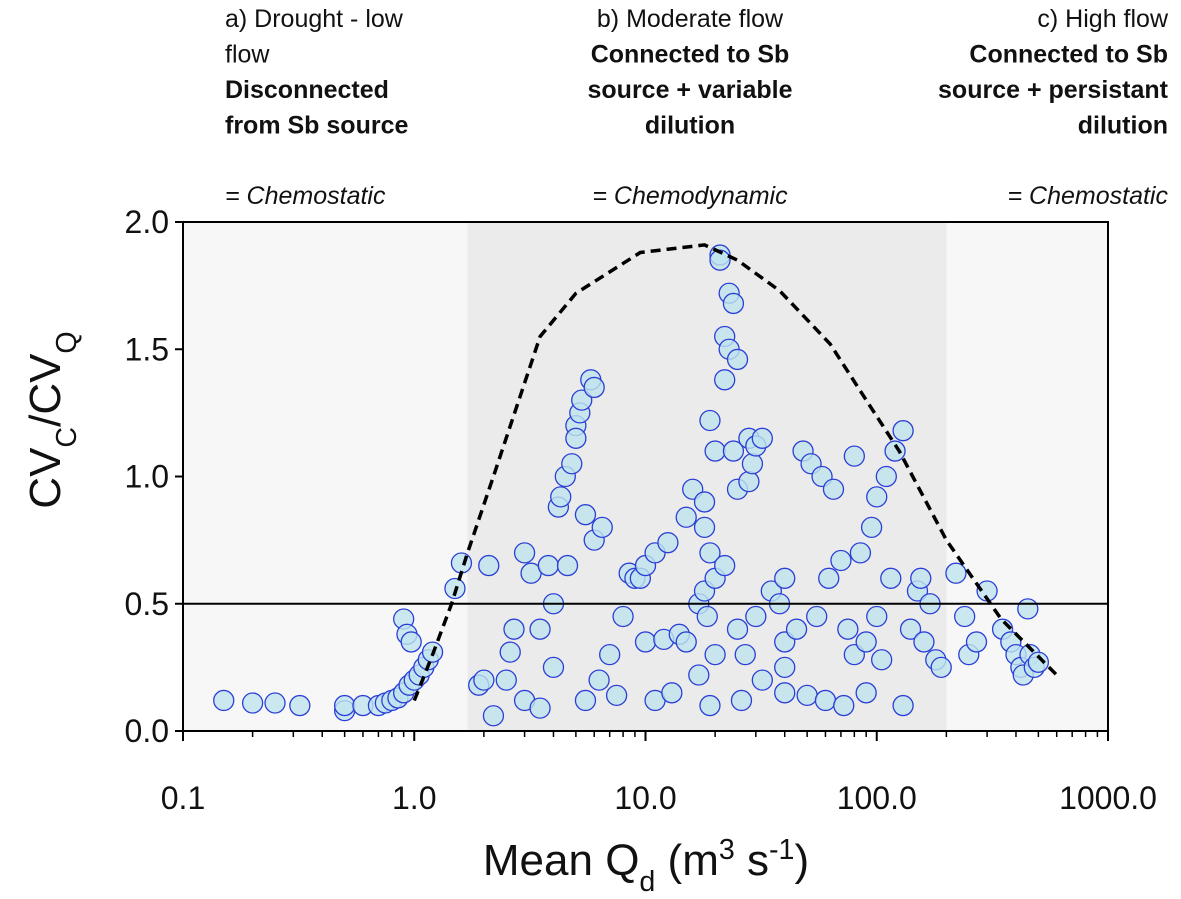  Describe the element at coordinates (45, 478) in the screenshot. I see `label-part: CV` at that location.